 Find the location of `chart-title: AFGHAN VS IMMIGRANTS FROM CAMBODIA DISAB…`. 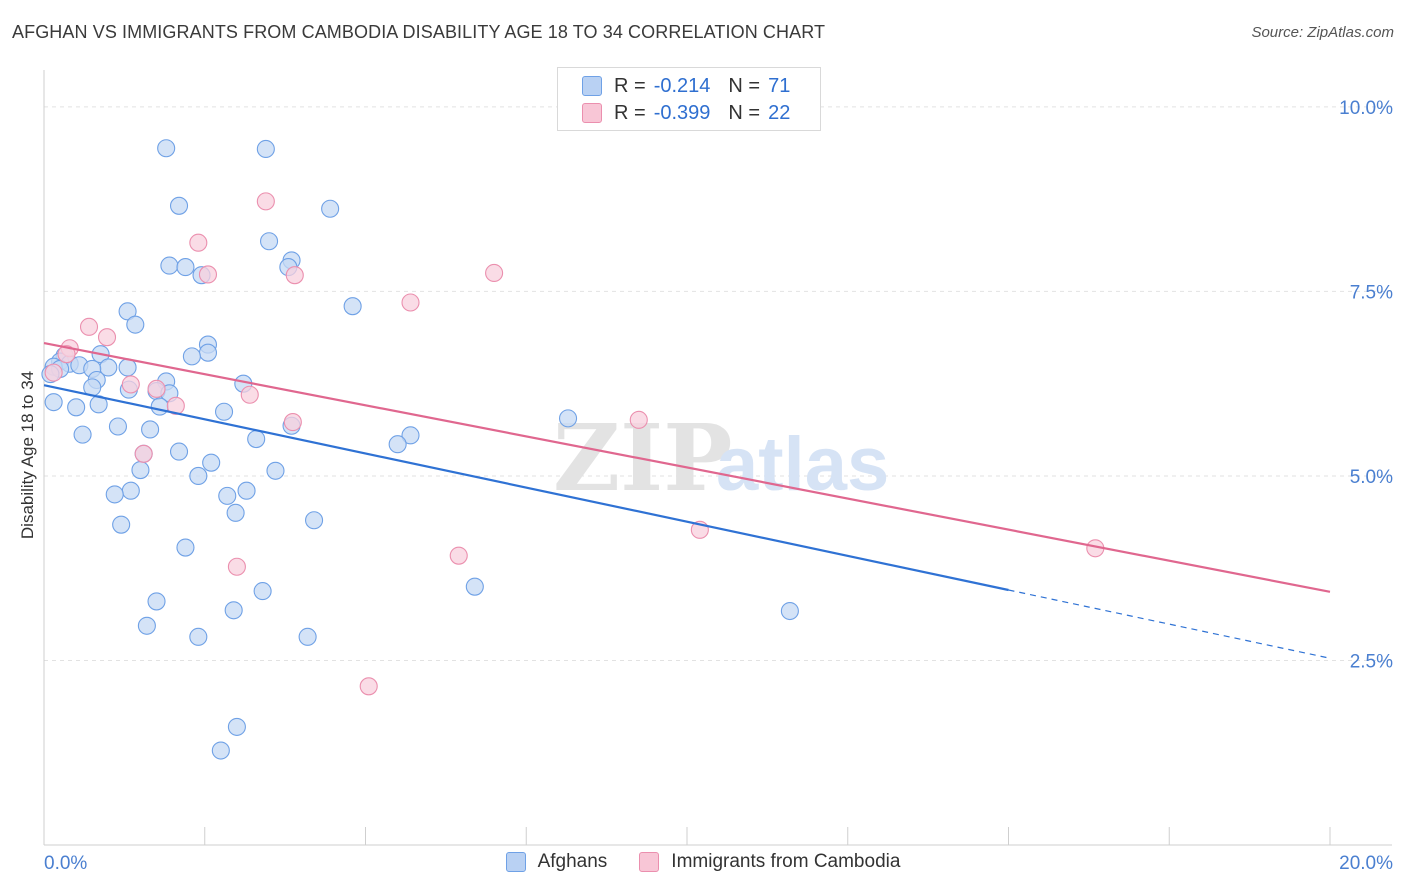

chart-title: AFGHAN VS IMMIGRANTS FROM CAMBODIA DISAB… is located at coordinates (419, 32).